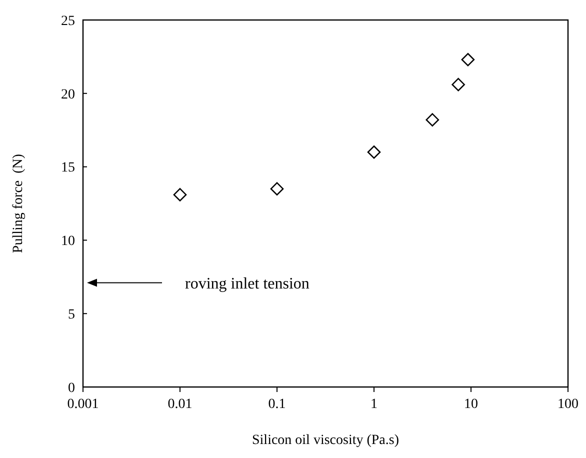  Describe the element at coordinates (68, 21) in the screenshot. I see `y-tick-label: 25` at that location.